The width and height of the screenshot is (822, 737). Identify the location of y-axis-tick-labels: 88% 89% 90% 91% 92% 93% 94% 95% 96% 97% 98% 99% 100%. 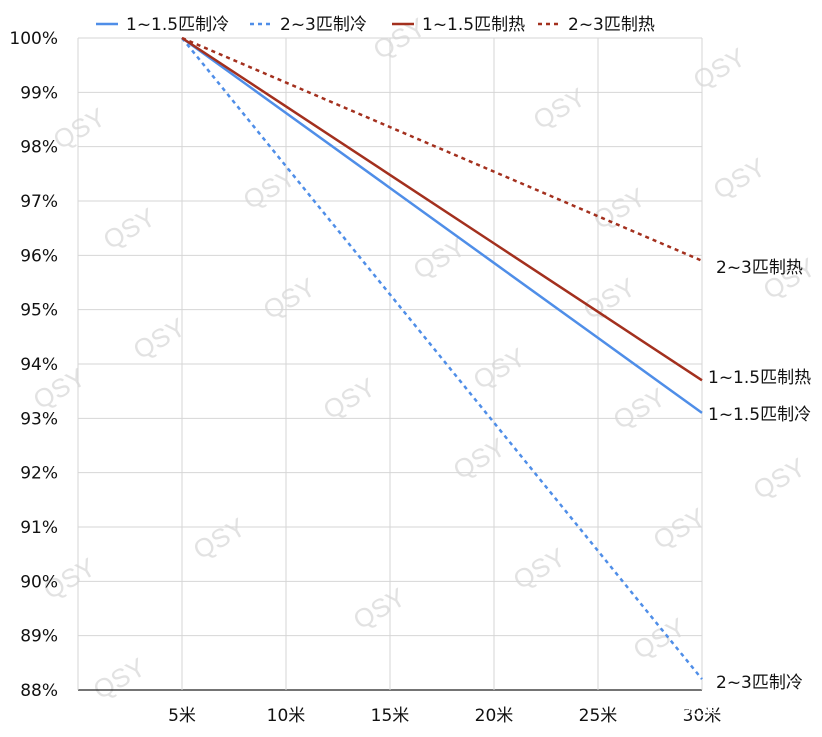
(33, 365).